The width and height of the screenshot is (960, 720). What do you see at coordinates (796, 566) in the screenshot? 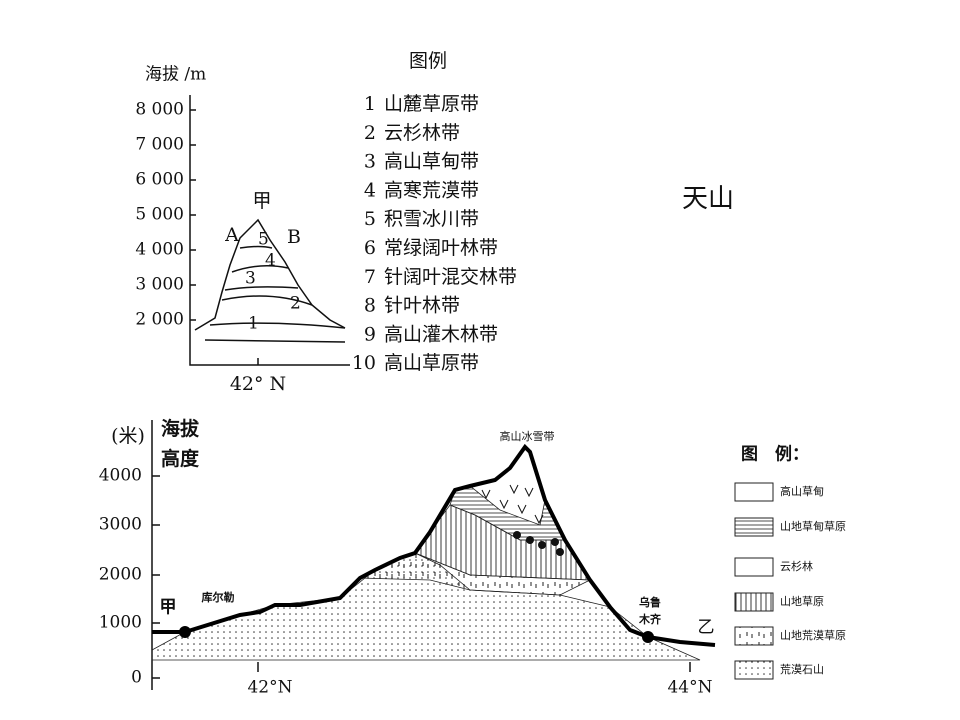
I see `legend-label: 云杉林` at bounding box center [796, 566].